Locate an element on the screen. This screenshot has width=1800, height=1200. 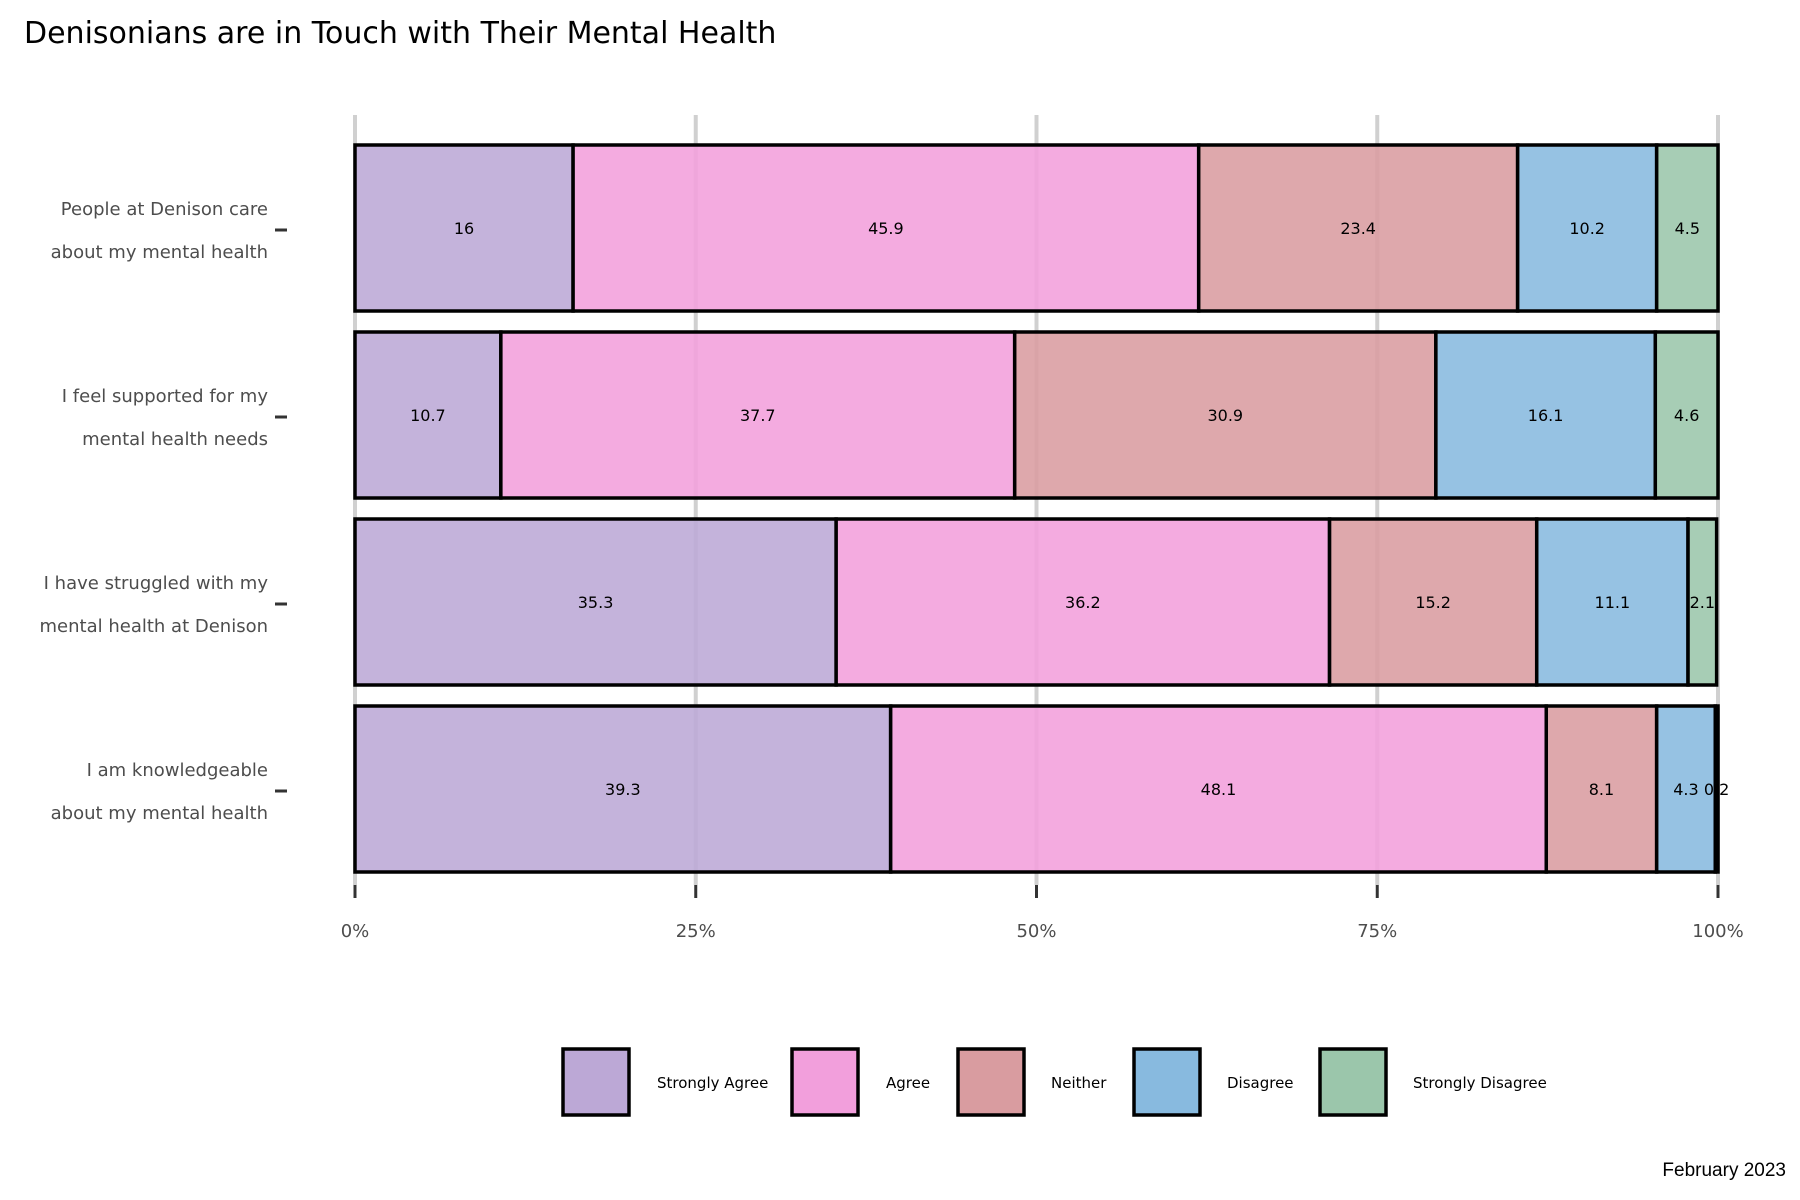
data-label: 48.1 is located at coordinates (1219, 789).